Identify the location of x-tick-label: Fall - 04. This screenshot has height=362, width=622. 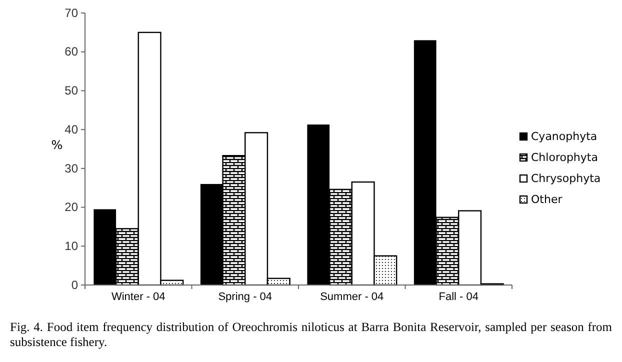
(458, 297).